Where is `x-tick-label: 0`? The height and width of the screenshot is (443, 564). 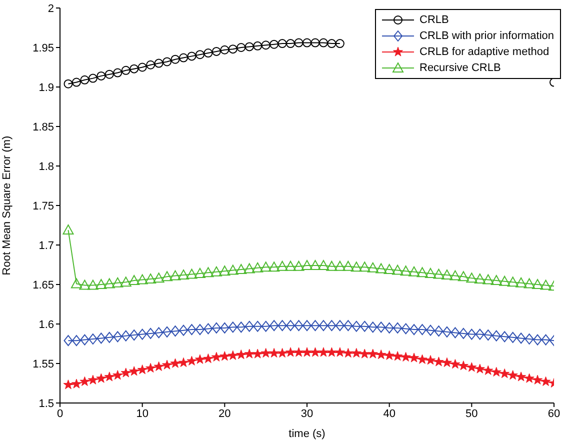
x-tick-label: 0 is located at coordinates (60, 414).